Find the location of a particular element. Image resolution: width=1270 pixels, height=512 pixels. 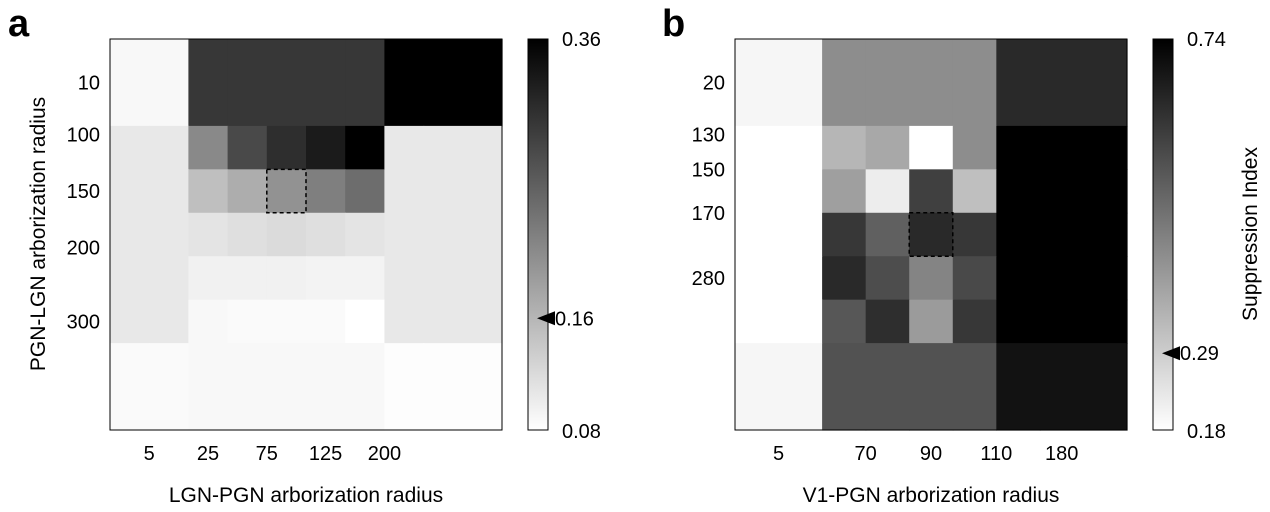

x-tick-label: 25 is located at coordinates (208, 454).